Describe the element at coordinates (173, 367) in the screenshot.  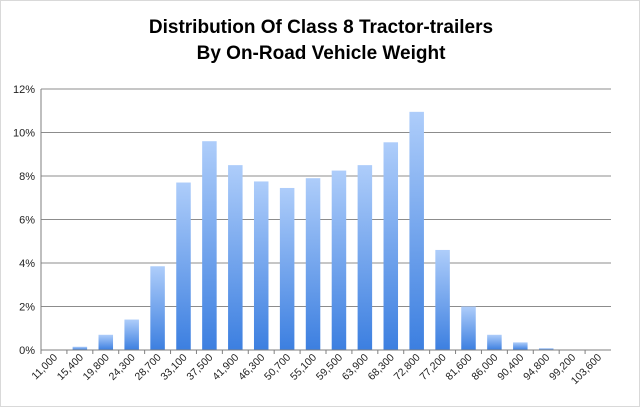
I see `x-tick-label: 33,100` at that location.